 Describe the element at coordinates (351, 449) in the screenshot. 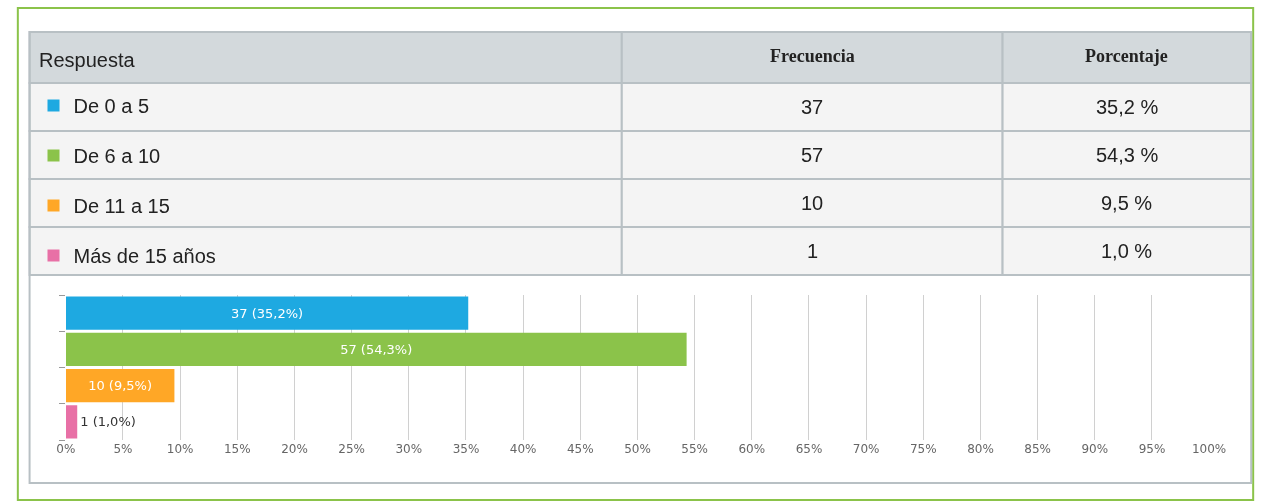

I see `x-tick-label: 25%` at that location.